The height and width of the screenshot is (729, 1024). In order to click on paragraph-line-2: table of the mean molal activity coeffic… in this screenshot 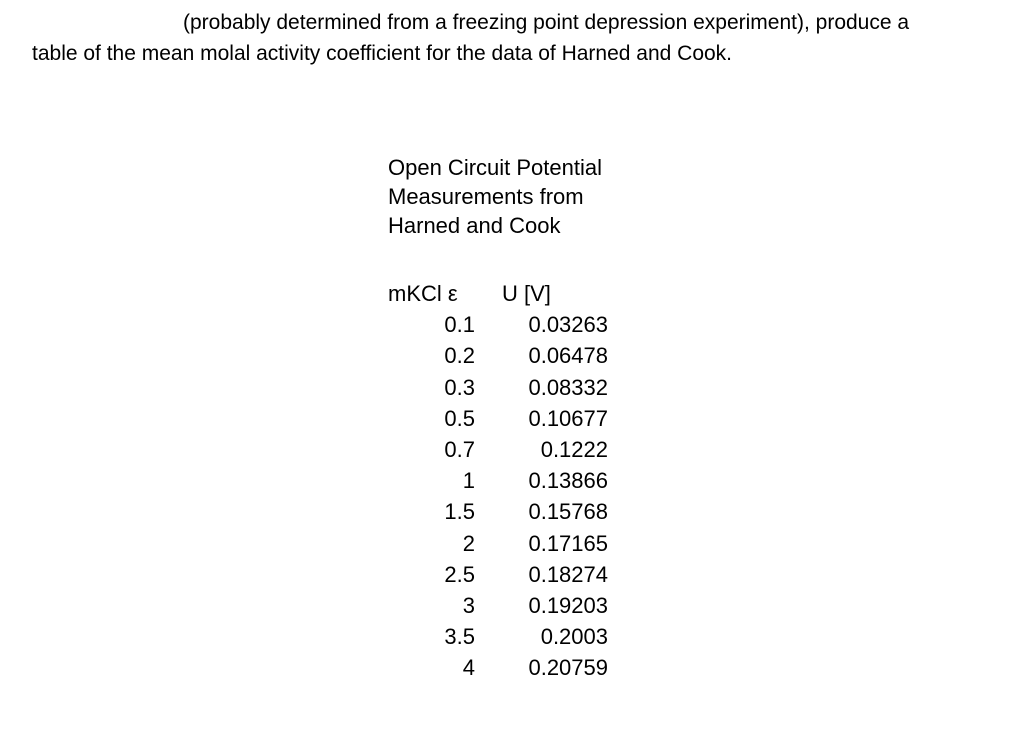, I will do `click(382, 53)`.